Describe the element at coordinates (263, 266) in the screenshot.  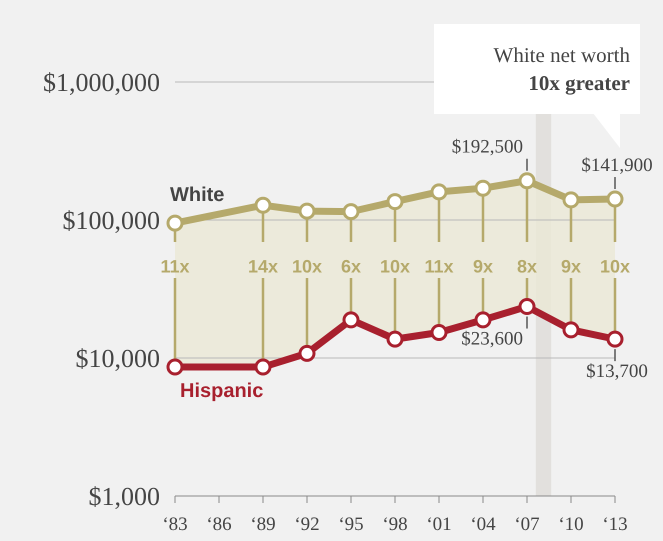
I see `annotation: 14x` at that location.